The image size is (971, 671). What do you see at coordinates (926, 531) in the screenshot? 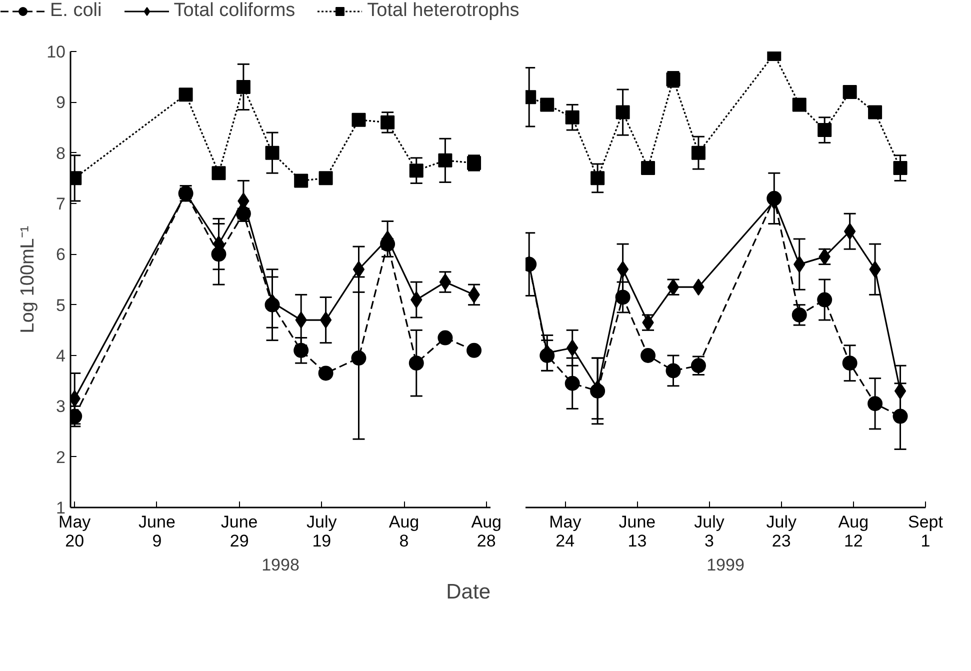
I see `x-tick-label: Sept 1` at bounding box center [926, 531].